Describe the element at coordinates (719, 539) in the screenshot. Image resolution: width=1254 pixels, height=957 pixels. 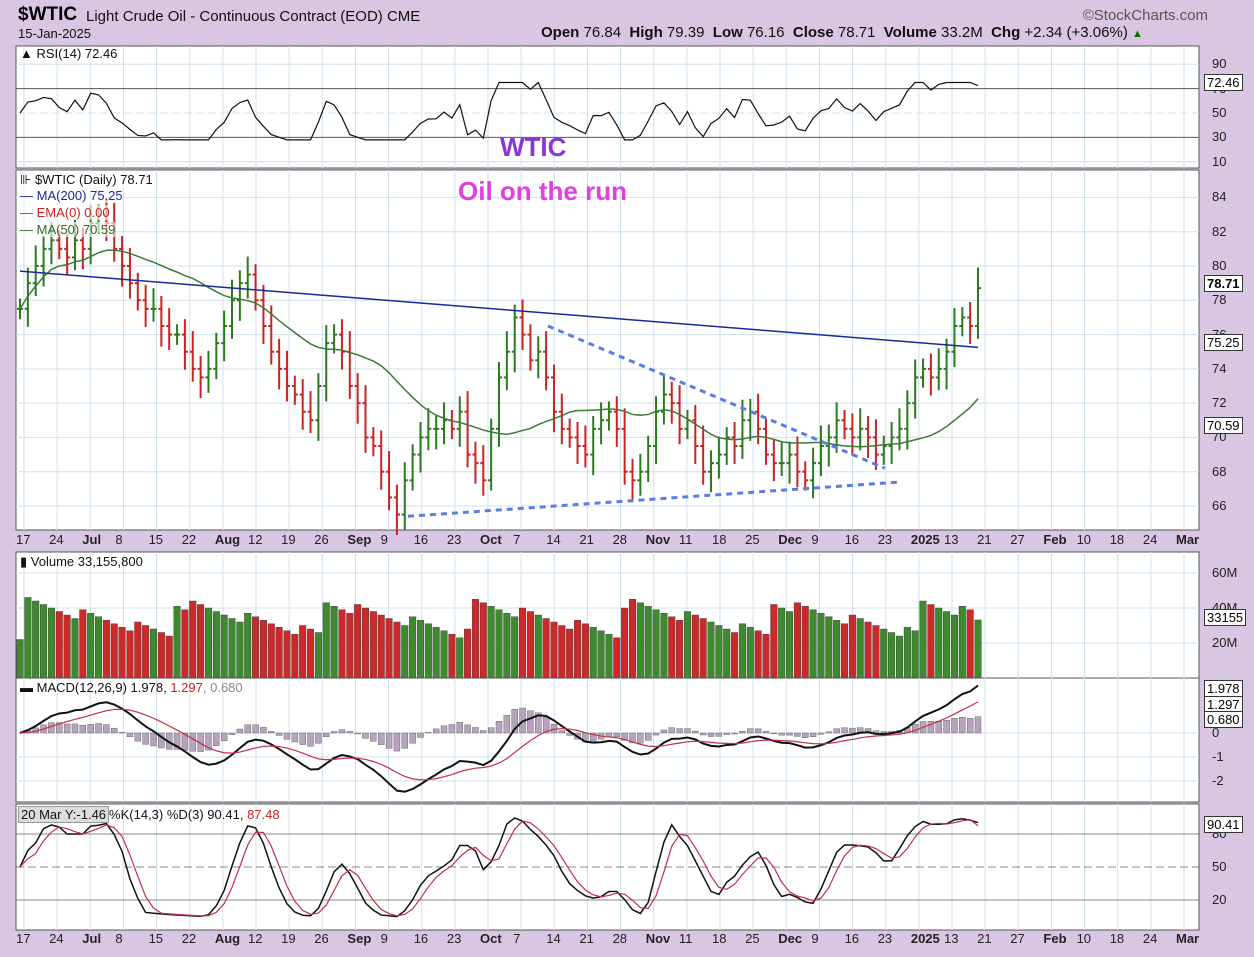
I see `date-tick: 18` at that location.